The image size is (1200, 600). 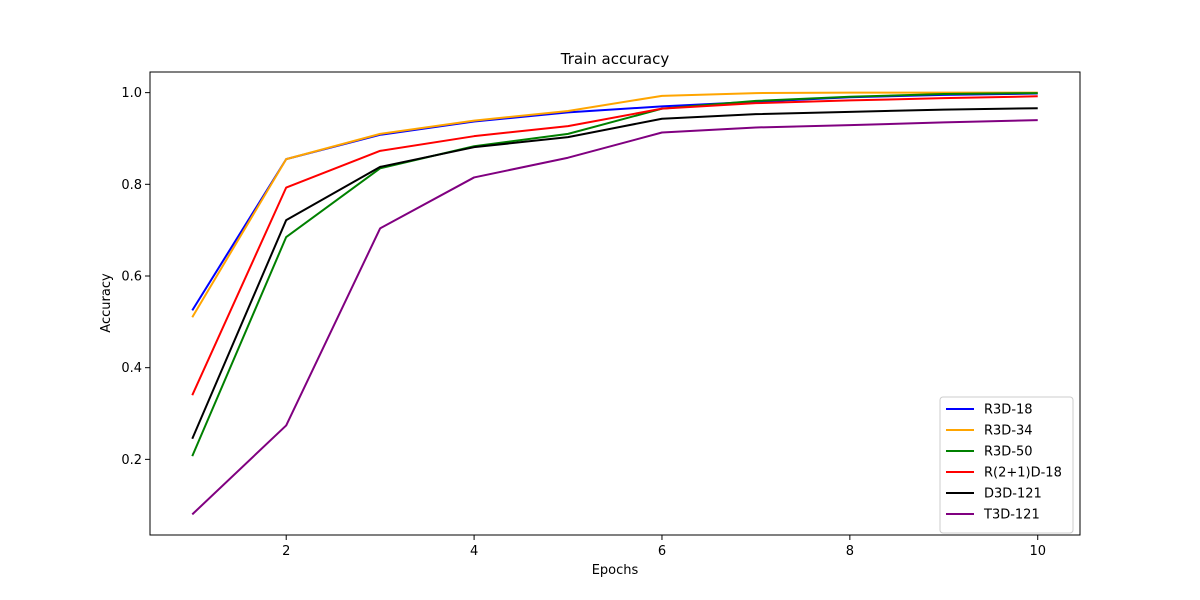 I want to click on legend-label: R3D-34, so click(x=1008, y=431).